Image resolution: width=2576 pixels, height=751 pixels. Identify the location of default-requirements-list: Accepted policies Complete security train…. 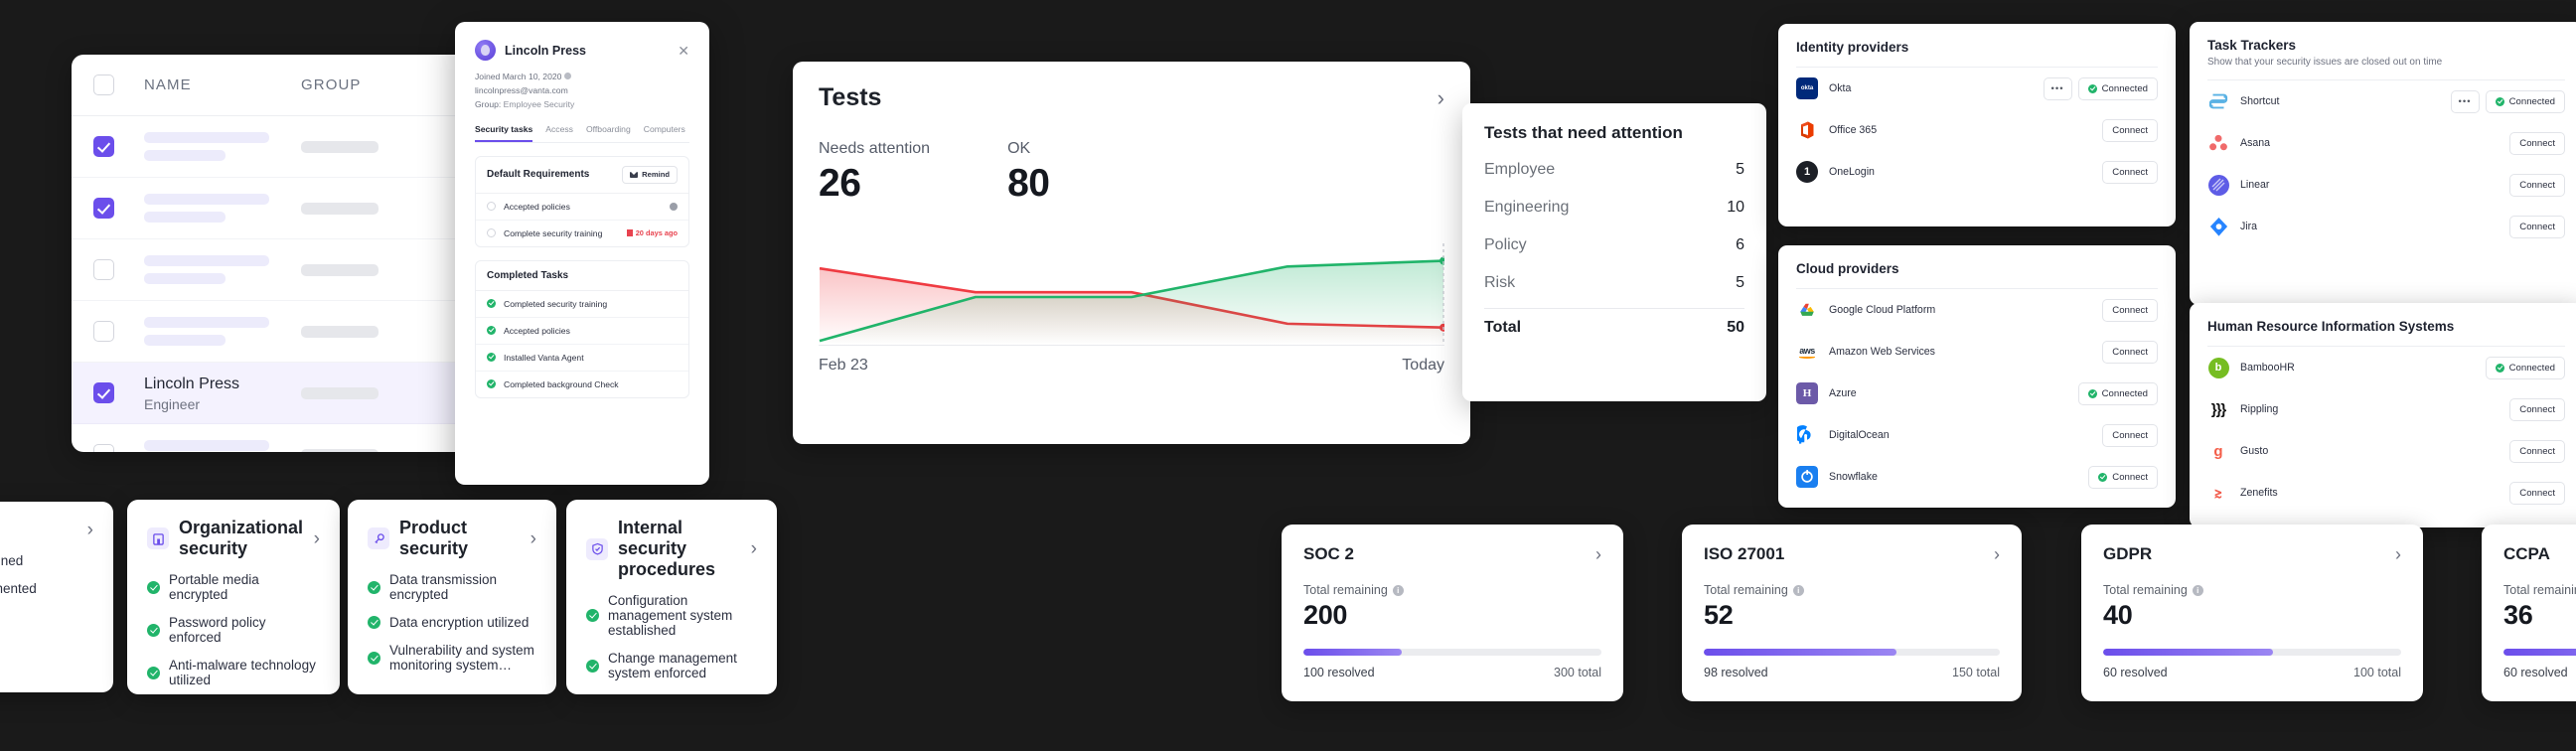
(582, 220).